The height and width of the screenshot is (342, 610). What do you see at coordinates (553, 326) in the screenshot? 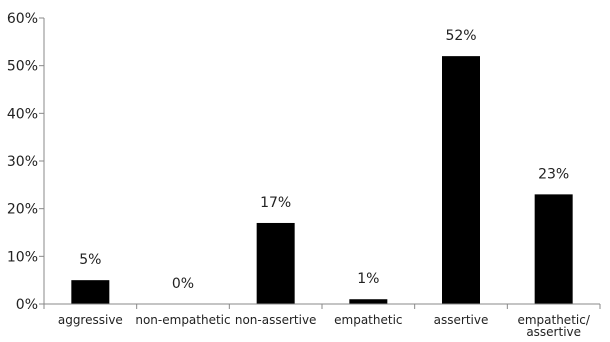
I see `x-tick-label: empathetic/assertive` at bounding box center [553, 326].